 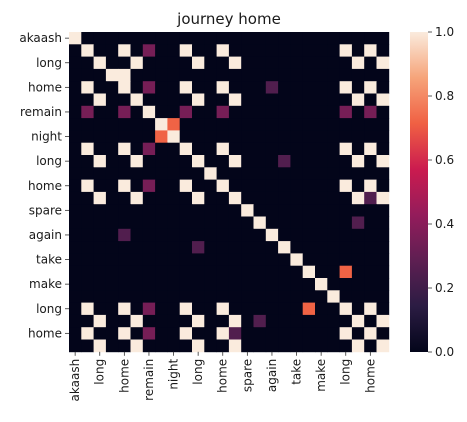 What do you see at coordinates (444, 96) in the screenshot?
I see `colorbar-tick-label: 0.8` at bounding box center [444, 96].